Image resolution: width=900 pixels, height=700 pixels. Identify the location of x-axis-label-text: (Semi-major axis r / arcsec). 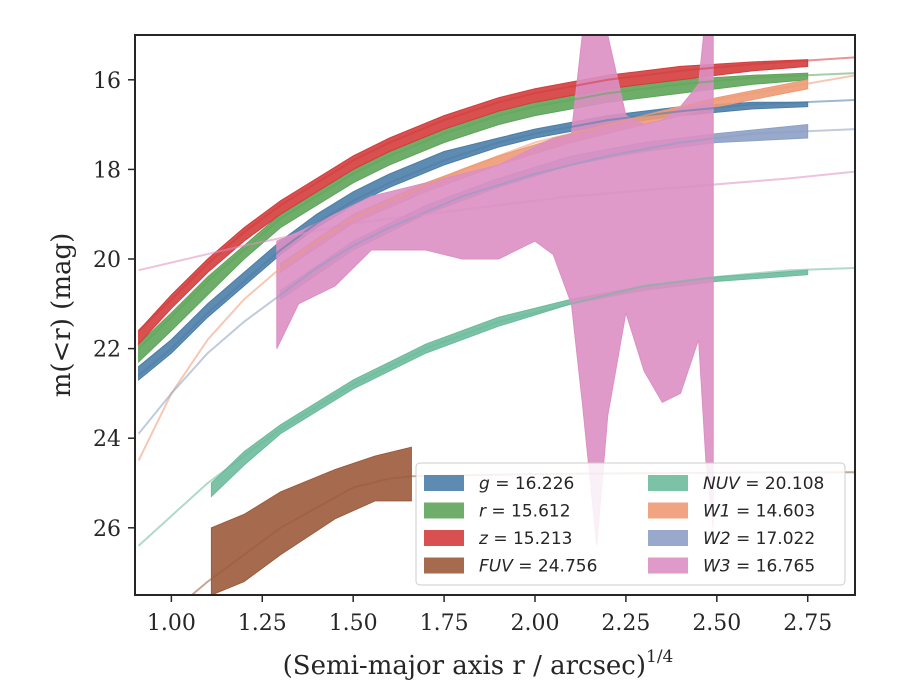
(464, 666).